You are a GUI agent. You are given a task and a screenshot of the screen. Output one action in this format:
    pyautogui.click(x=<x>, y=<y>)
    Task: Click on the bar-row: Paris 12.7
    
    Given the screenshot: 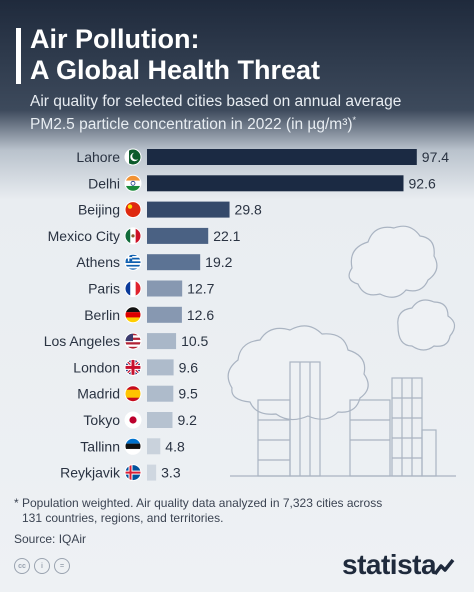 What is the action you would take?
    pyautogui.click(x=151, y=288)
    